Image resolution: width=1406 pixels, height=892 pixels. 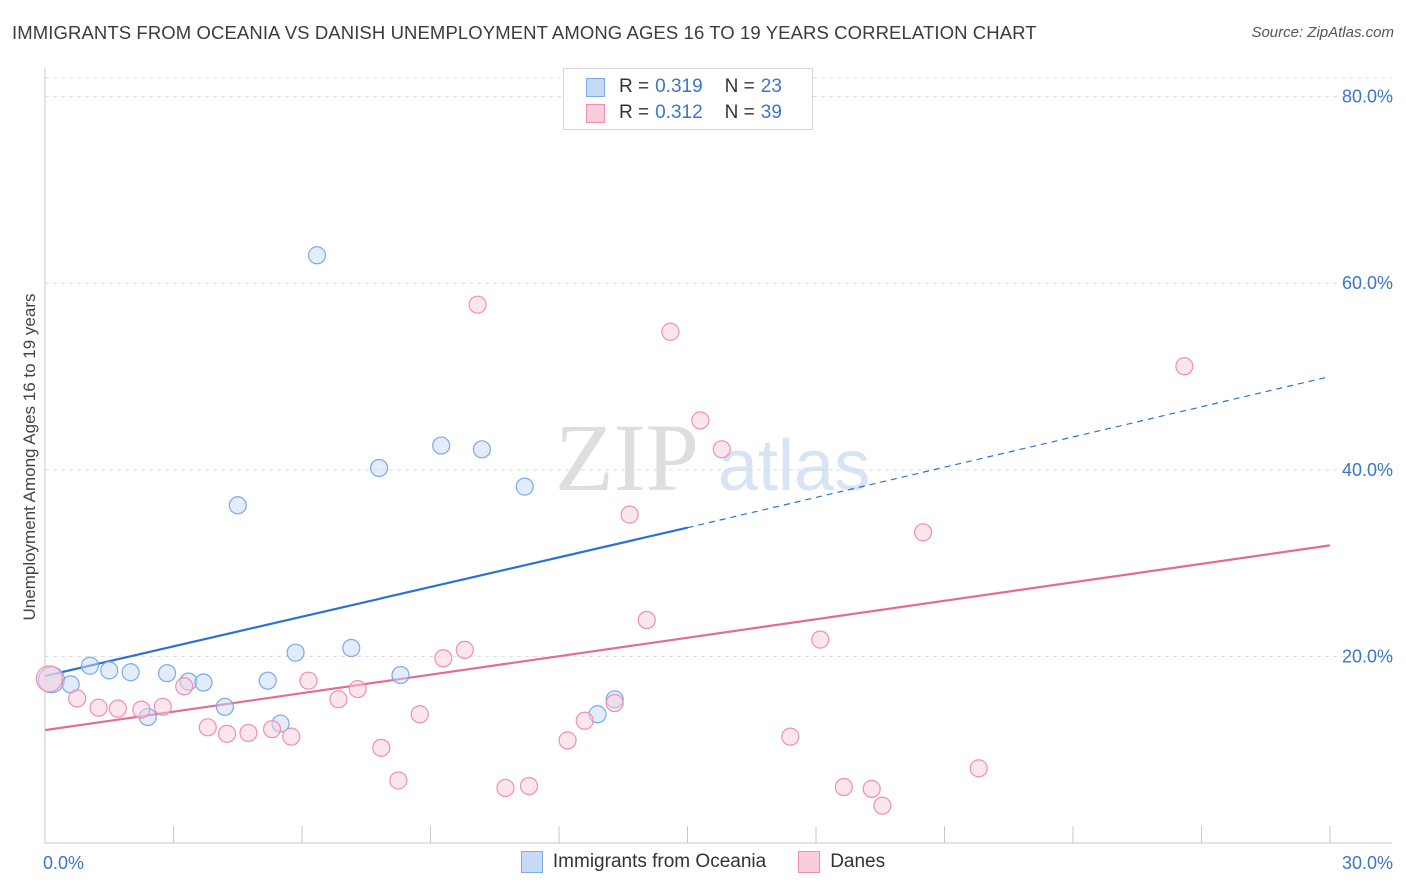 I want to click on legend-row-oceania: R = 0.319 N = 23, so click(x=684, y=87).